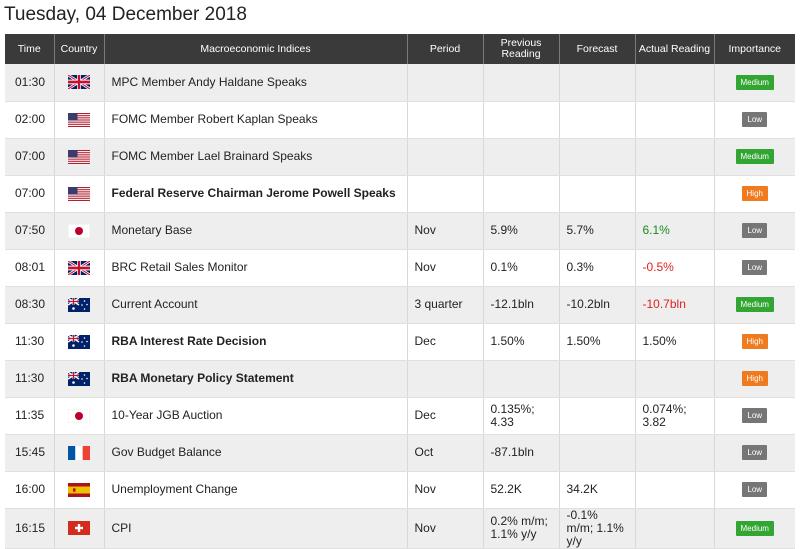  Describe the element at coordinates (521, 528) in the screenshot. I see `previous-reading: 0.2% m/m; 1.1% y/y` at that location.